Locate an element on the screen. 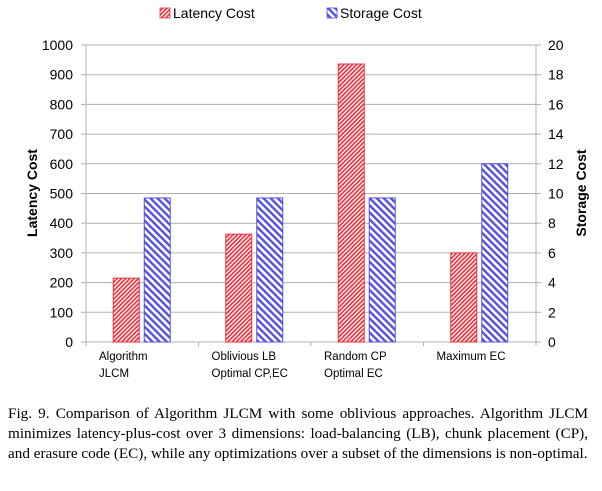  y-right-tick-label: 10 is located at coordinates (556, 194).